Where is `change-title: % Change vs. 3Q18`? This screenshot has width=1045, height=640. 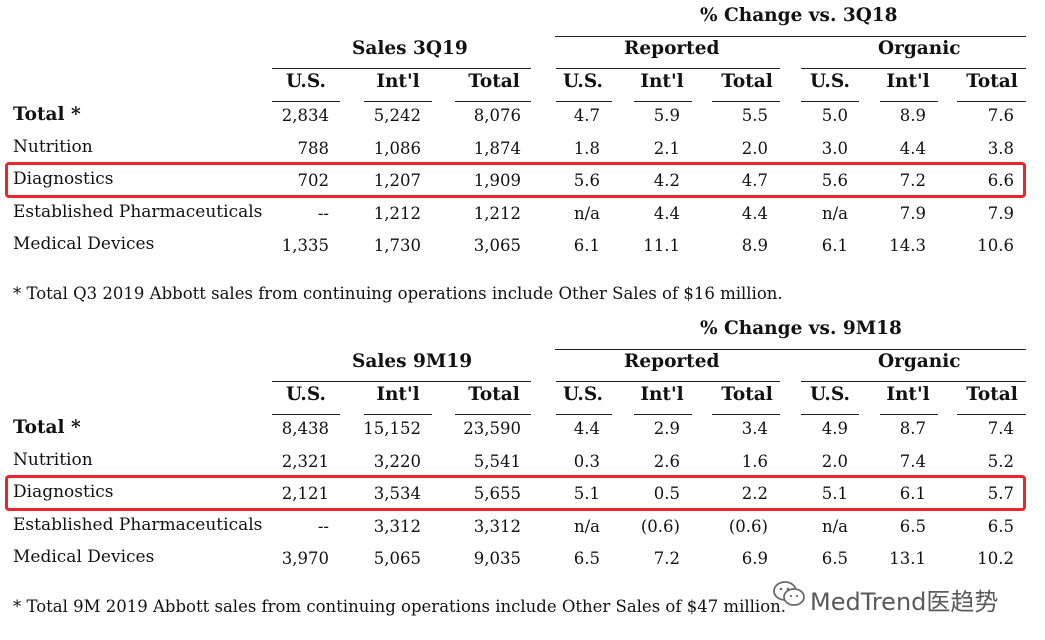 change-title: % Change vs. 3Q18 is located at coordinates (799, 15).